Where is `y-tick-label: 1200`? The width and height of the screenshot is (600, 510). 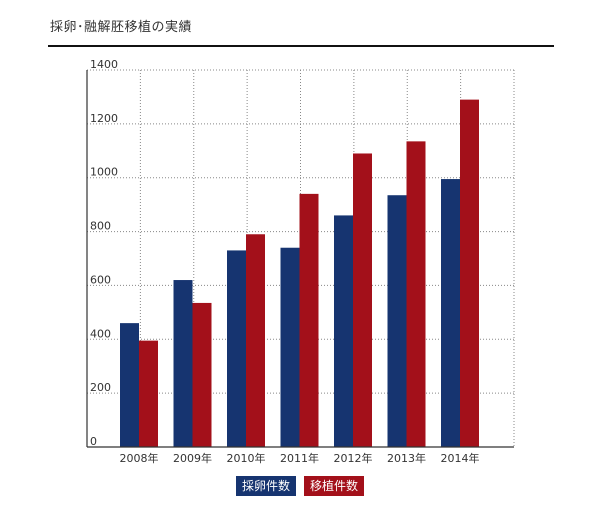
y-tick-label: 1200 is located at coordinates (104, 118).